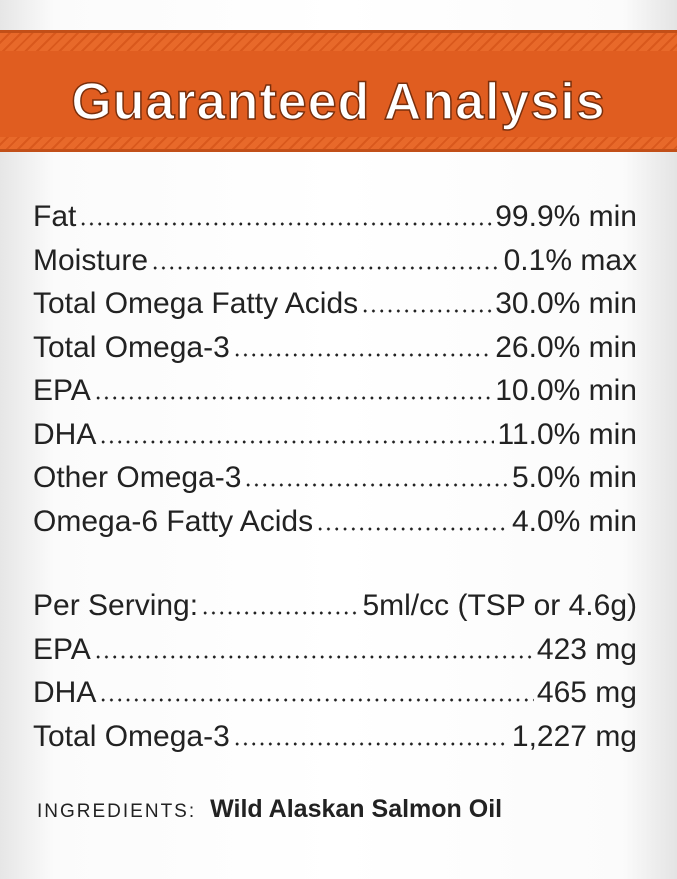 Image resolution: width=677 pixels, height=879 pixels. Describe the element at coordinates (567, 434) in the screenshot. I see `row-value: 11.0% min` at that location.